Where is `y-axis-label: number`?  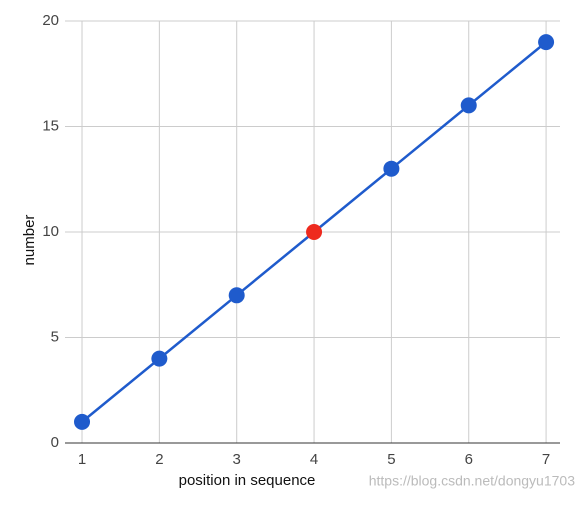 y-axis-label: number is located at coordinates (29, 240).